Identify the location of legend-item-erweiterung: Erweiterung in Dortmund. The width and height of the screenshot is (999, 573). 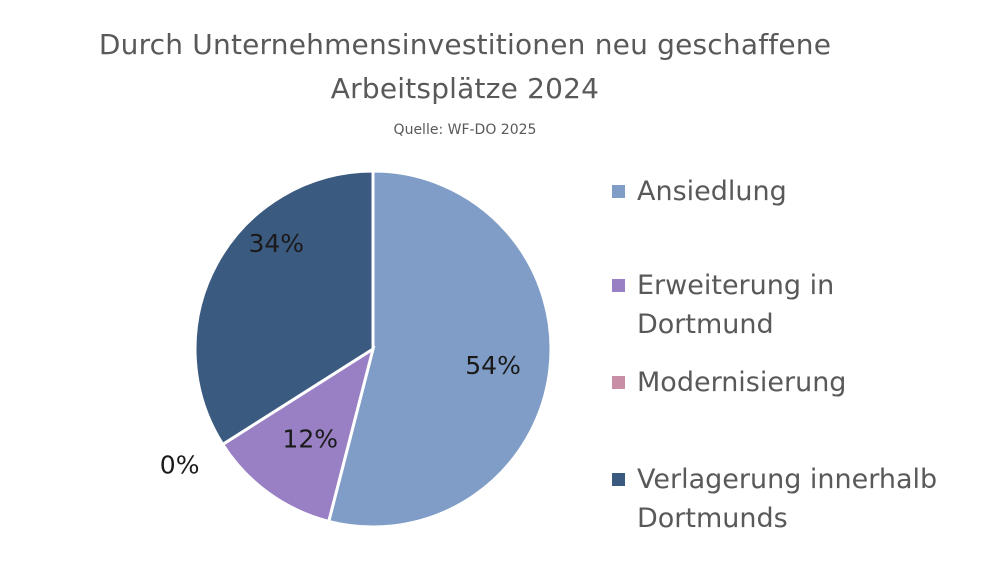
(804, 305).